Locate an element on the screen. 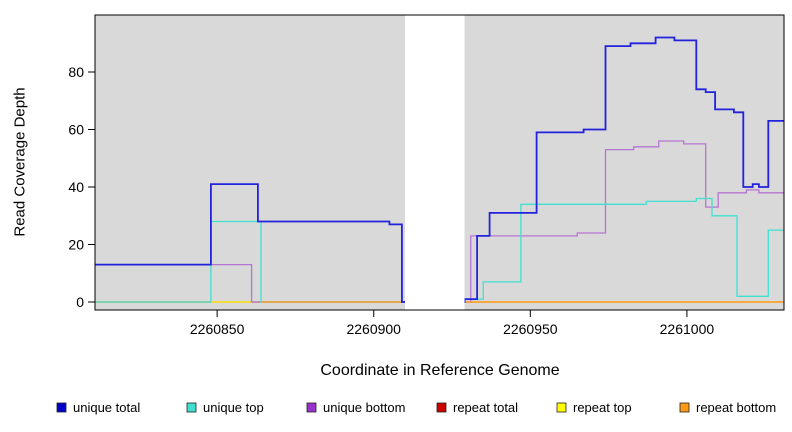 The height and width of the screenshot is (432, 792). x-tick-label: 2260850 is located at coordinates (217, 329).